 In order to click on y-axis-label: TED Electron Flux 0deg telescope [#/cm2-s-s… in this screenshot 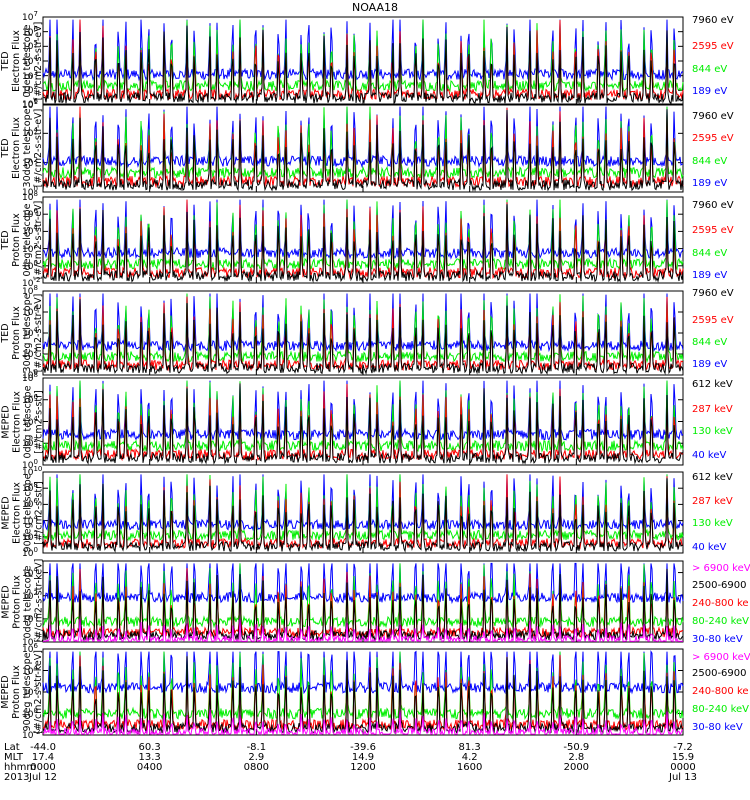, I will do `click(22, 61)`.